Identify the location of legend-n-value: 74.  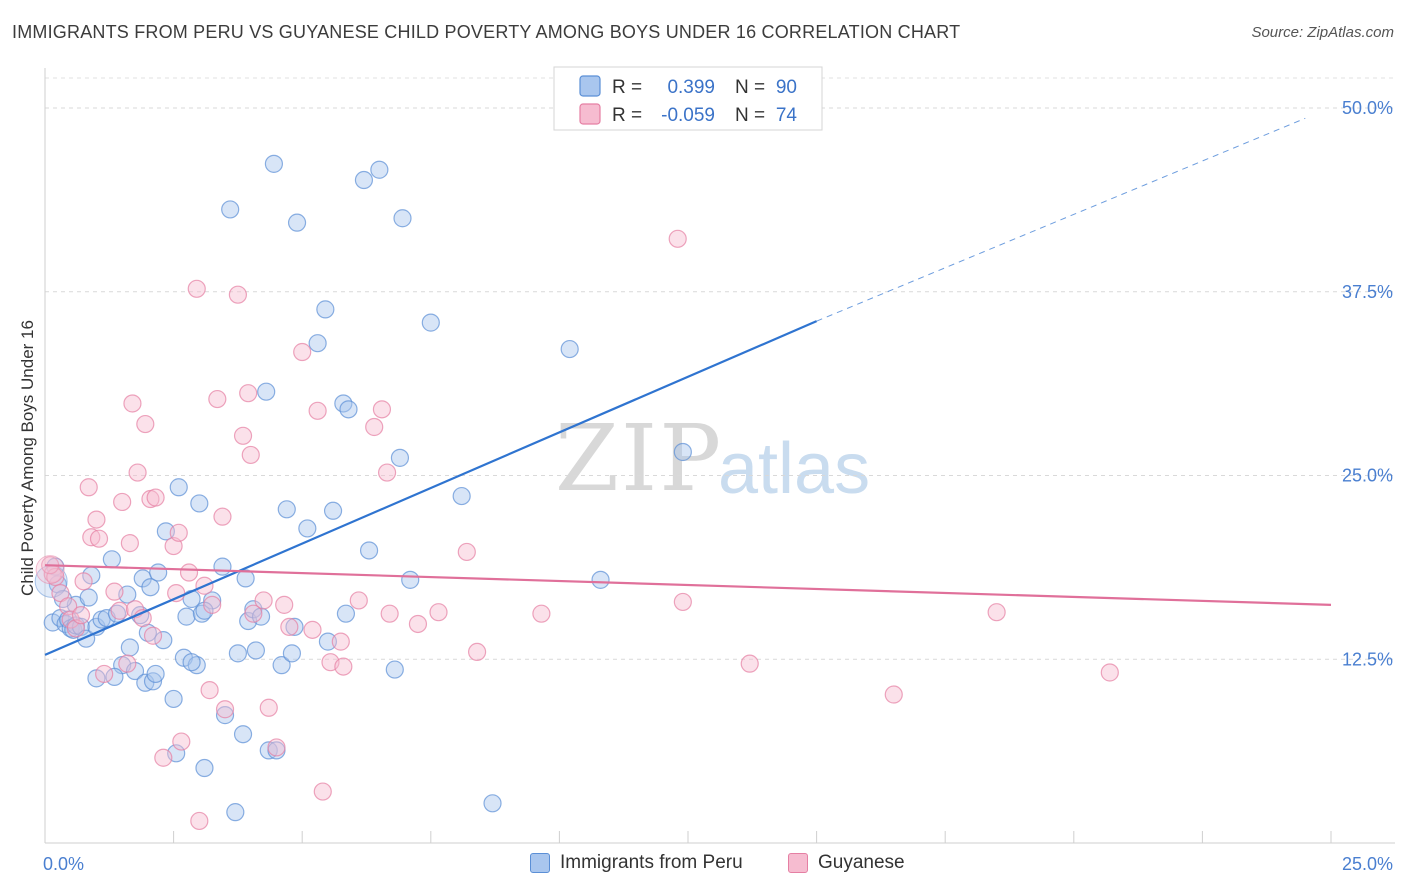
(787, 115).